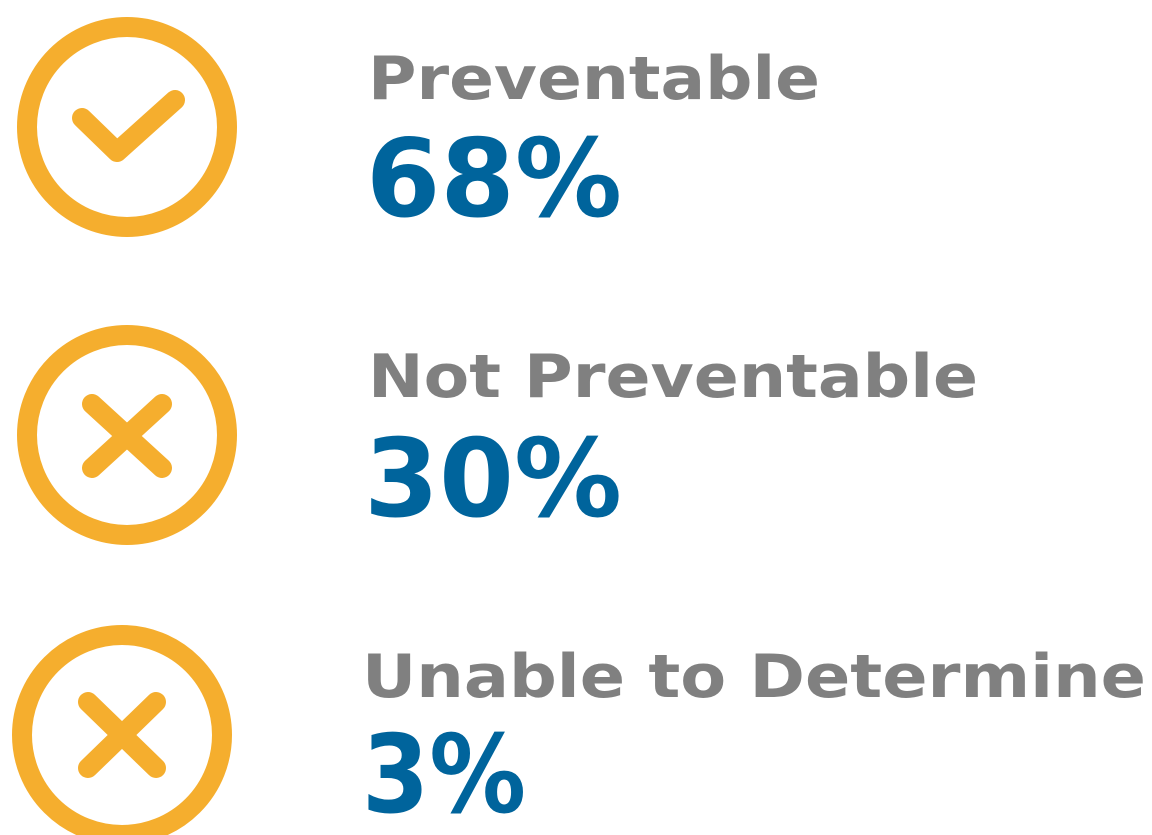 The image size is (1152, 835). Describe the element at coordinates (494, 179) in the screenshot. I see `item-value: 68%` at that location.